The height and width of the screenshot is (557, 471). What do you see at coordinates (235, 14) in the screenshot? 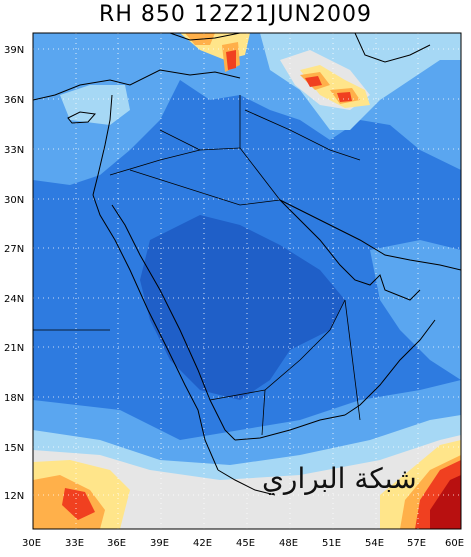
I see `map-title: RH 850 12Z21JUN2009` at bounding box center [235, 14].